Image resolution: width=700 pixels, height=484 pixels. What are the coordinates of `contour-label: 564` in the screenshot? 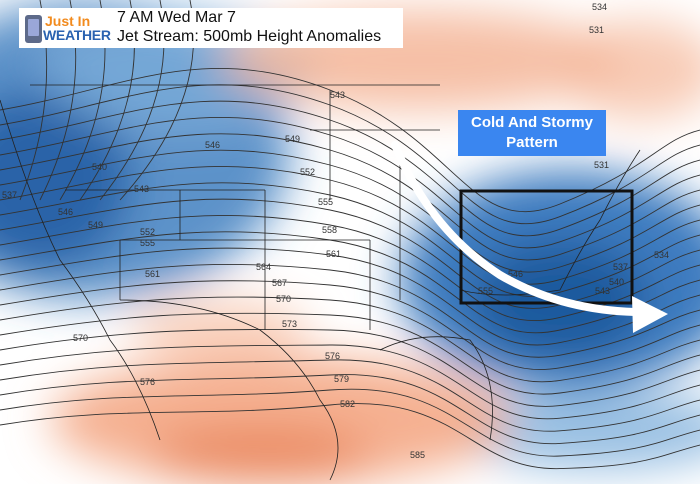 It's located at (263, 267).